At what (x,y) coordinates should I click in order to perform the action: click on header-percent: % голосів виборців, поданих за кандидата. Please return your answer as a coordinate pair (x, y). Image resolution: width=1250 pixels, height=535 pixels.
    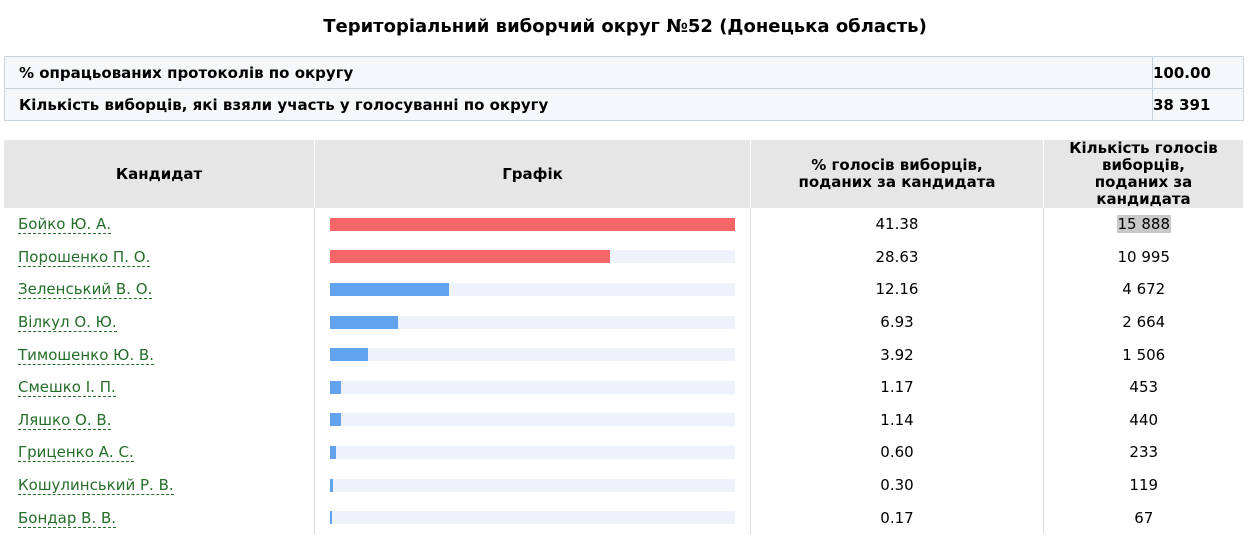
    Looking at the image, I should click on (897, 174).